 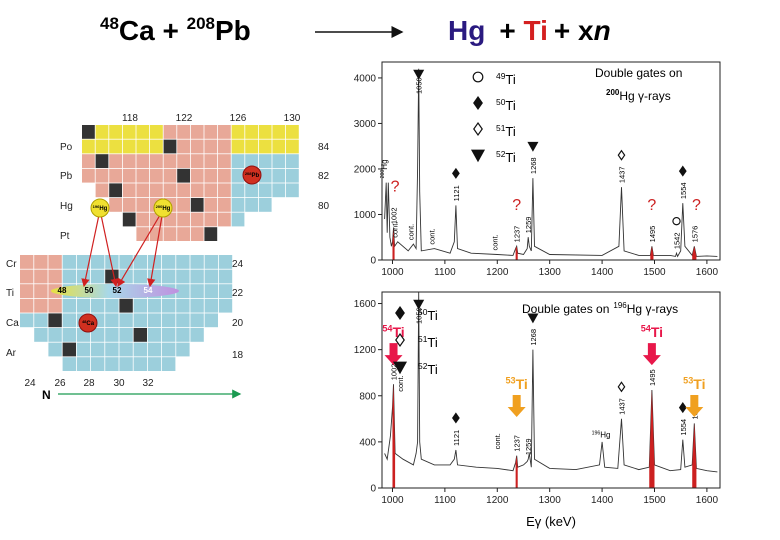 I want to click on arrow, so click(x=393, y=354).